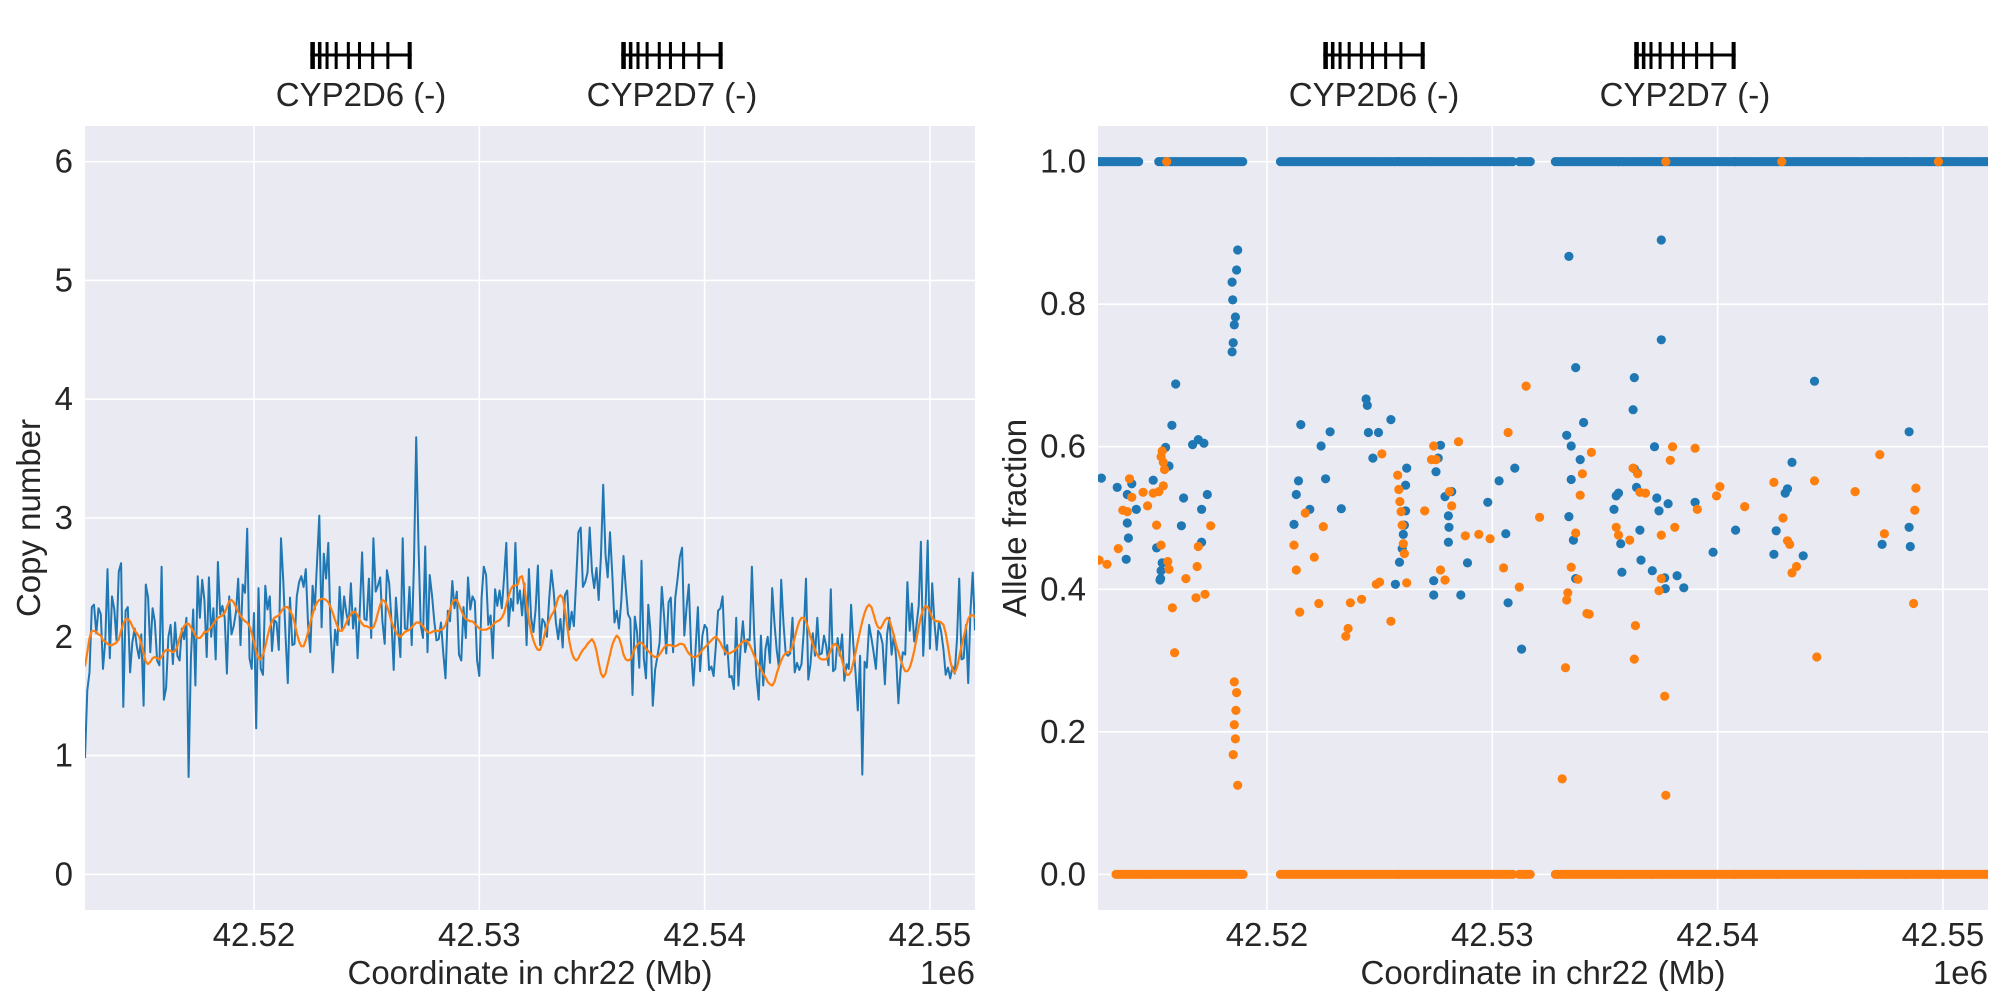 The height and width of the screenshot is (1000, 2000). What do you see at coordinates (479, 934) in the screenshot?
I see `copy-number-x-tick-label: 42.53` at bounding box center [479, 934].